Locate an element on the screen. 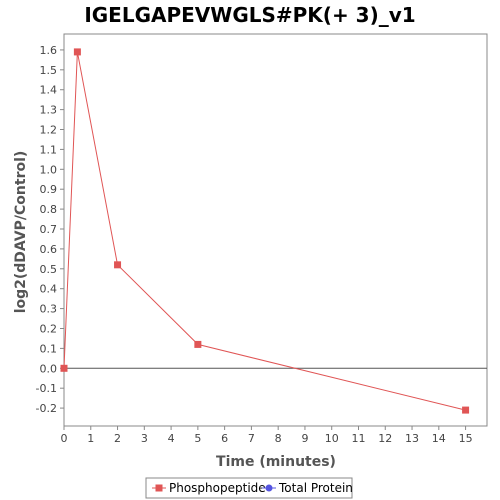  y-tick-label: 0.0 is located at coordinates (49, 368).